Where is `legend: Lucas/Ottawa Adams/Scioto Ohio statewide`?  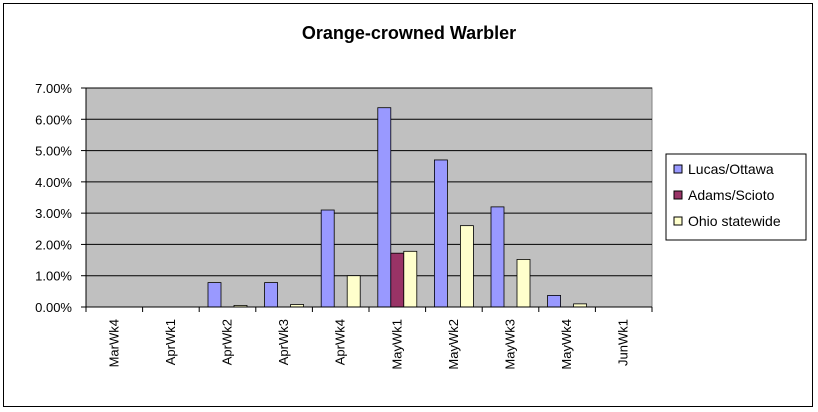 legend: Lucas/Ottawa Adams/Scioto Ohio statewide is located at coordinates (736, 197).